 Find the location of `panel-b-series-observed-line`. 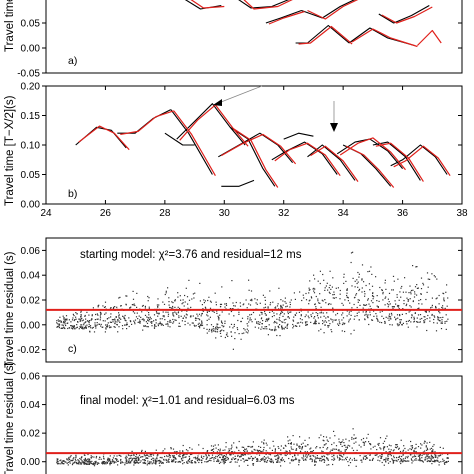

panel-b-series-observed-line is located at coordinates (304, 158).